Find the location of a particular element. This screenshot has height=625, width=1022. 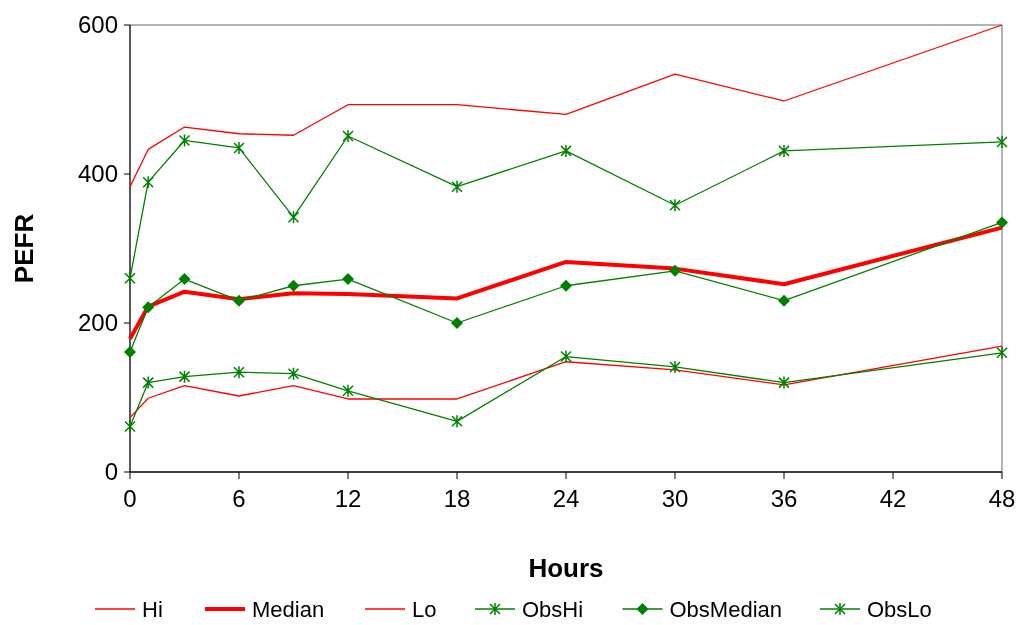

legend-label: Median is located at coordinates (288, 609).